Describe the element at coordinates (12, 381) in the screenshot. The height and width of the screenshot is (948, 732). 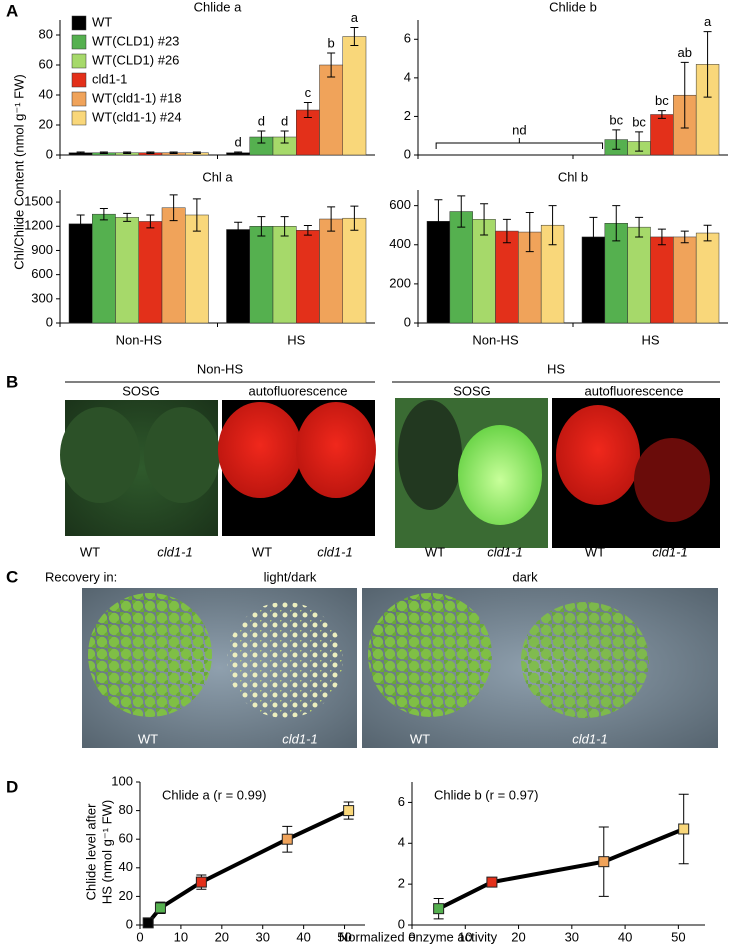
I see `panel-label: B` at that location.